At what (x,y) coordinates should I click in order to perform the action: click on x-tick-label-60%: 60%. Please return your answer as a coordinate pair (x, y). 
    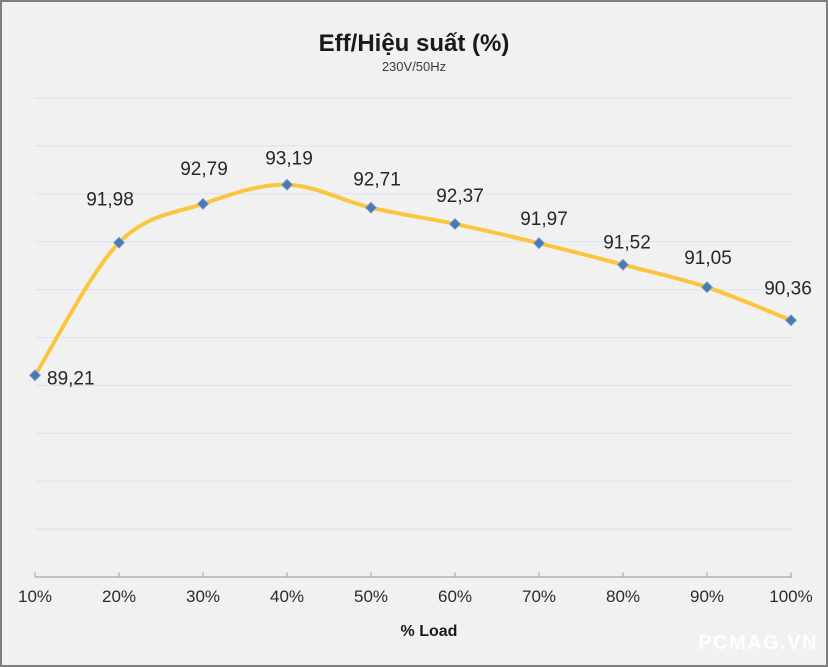
    Looking at the image, I should click on (455, 596).